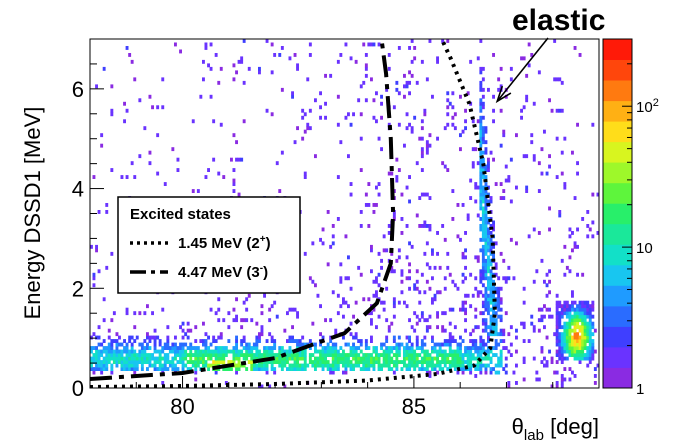  What do you see at coordinates (219, 243) in the screenshot?
I see `legend-entry-1-name: 1.45 MeV (2` at bounding box center [219, 243].